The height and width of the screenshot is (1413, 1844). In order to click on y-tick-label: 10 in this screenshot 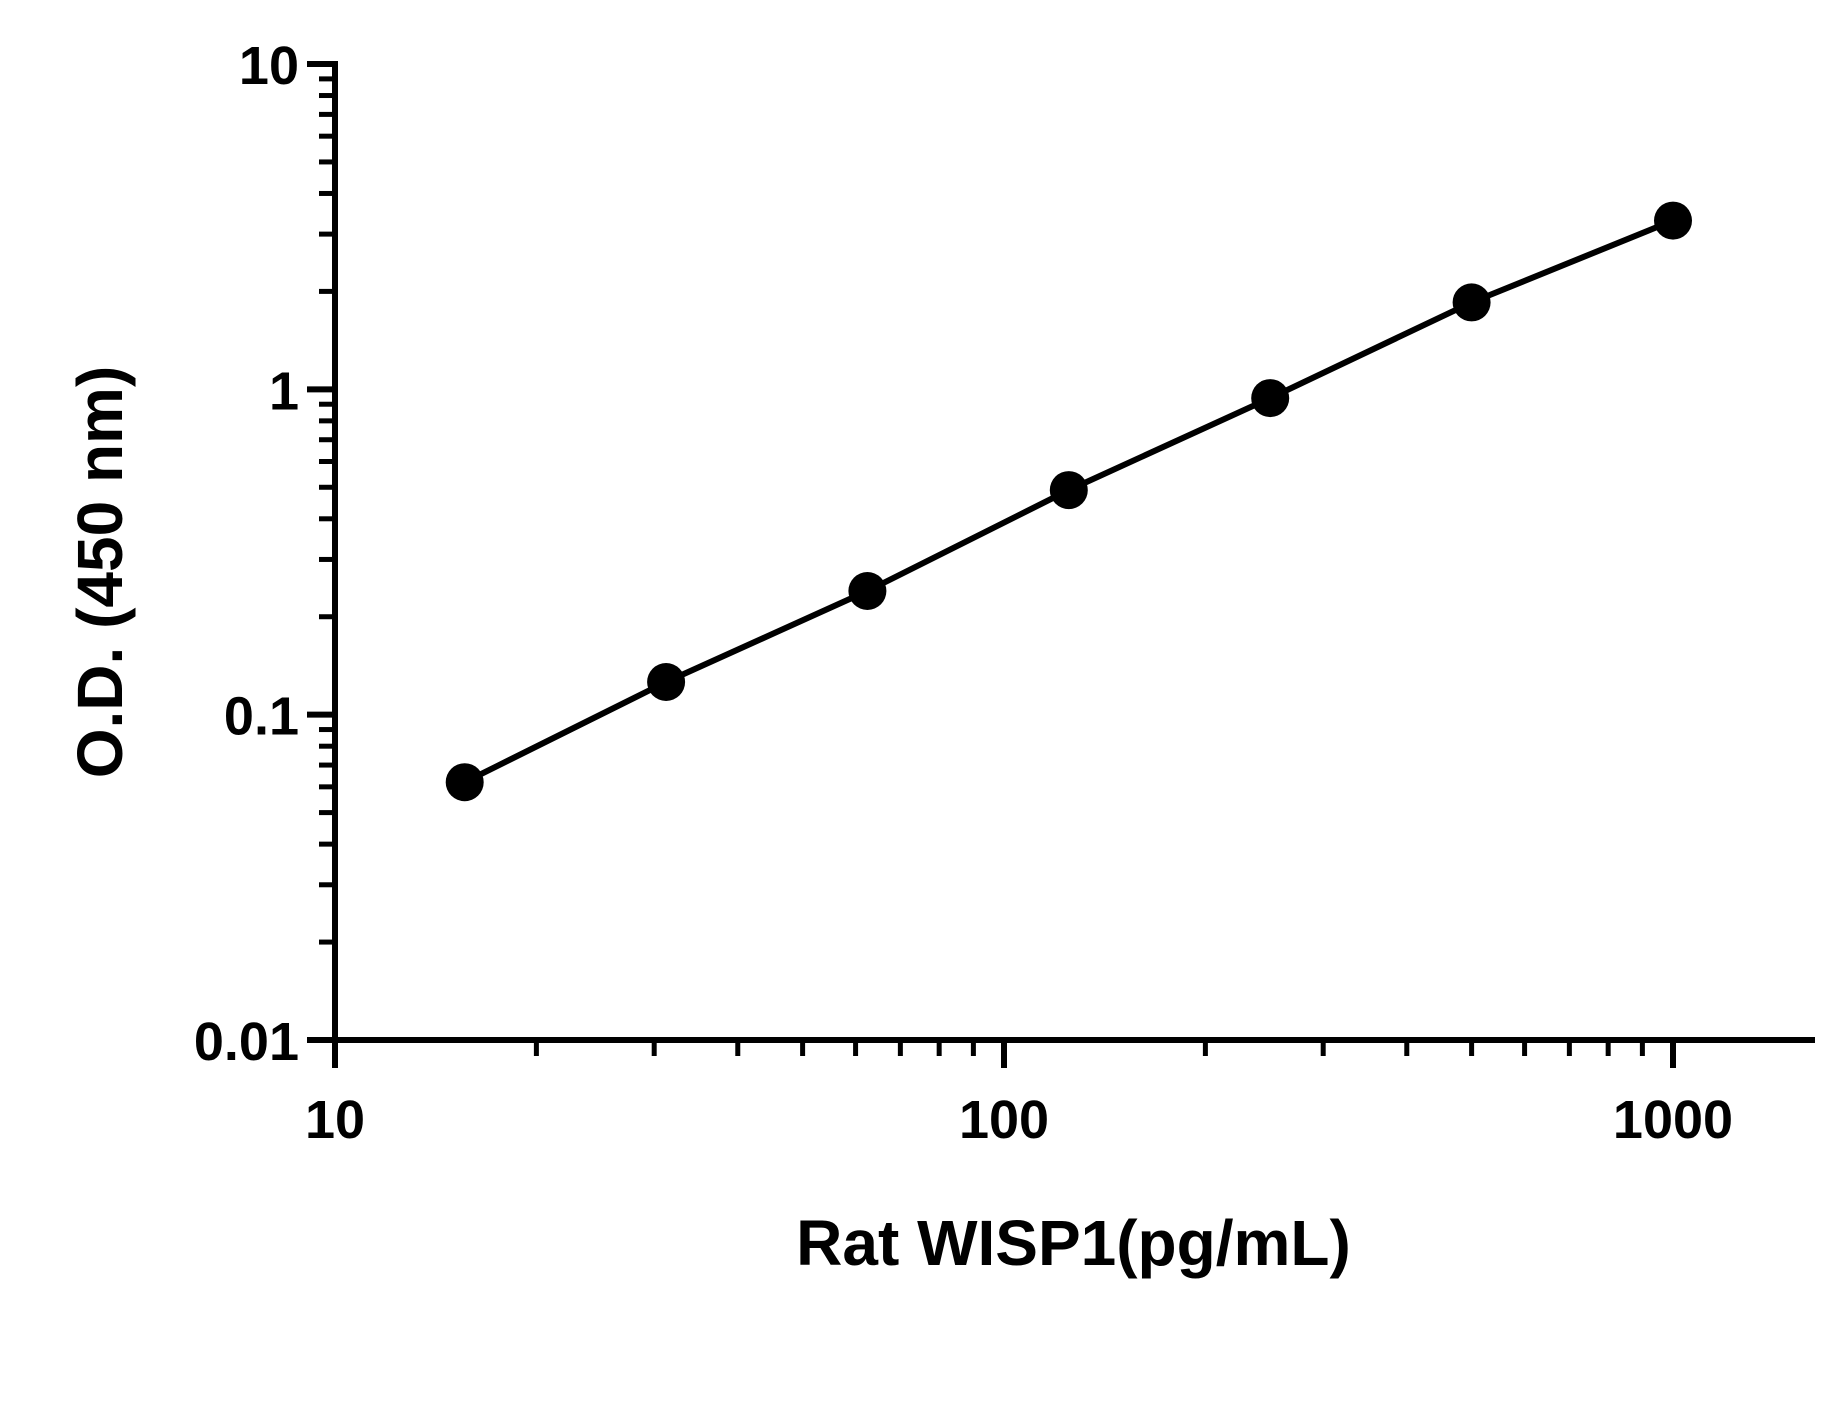, I will do `click(269, 66)`.